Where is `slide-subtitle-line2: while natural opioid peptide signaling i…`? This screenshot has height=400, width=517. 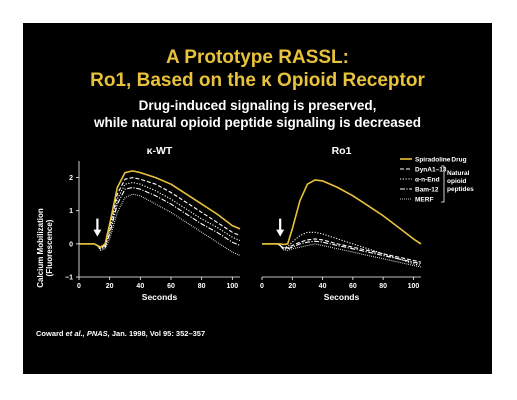 slide-subtitle-line2: while natural opioid peptide signaling i… is located at coordinates (257, 122).